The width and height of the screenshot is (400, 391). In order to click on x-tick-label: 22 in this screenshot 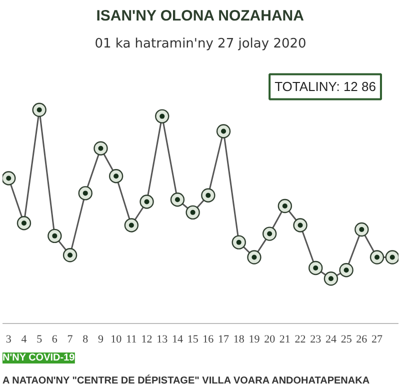, I will do `click(300, 340)`.